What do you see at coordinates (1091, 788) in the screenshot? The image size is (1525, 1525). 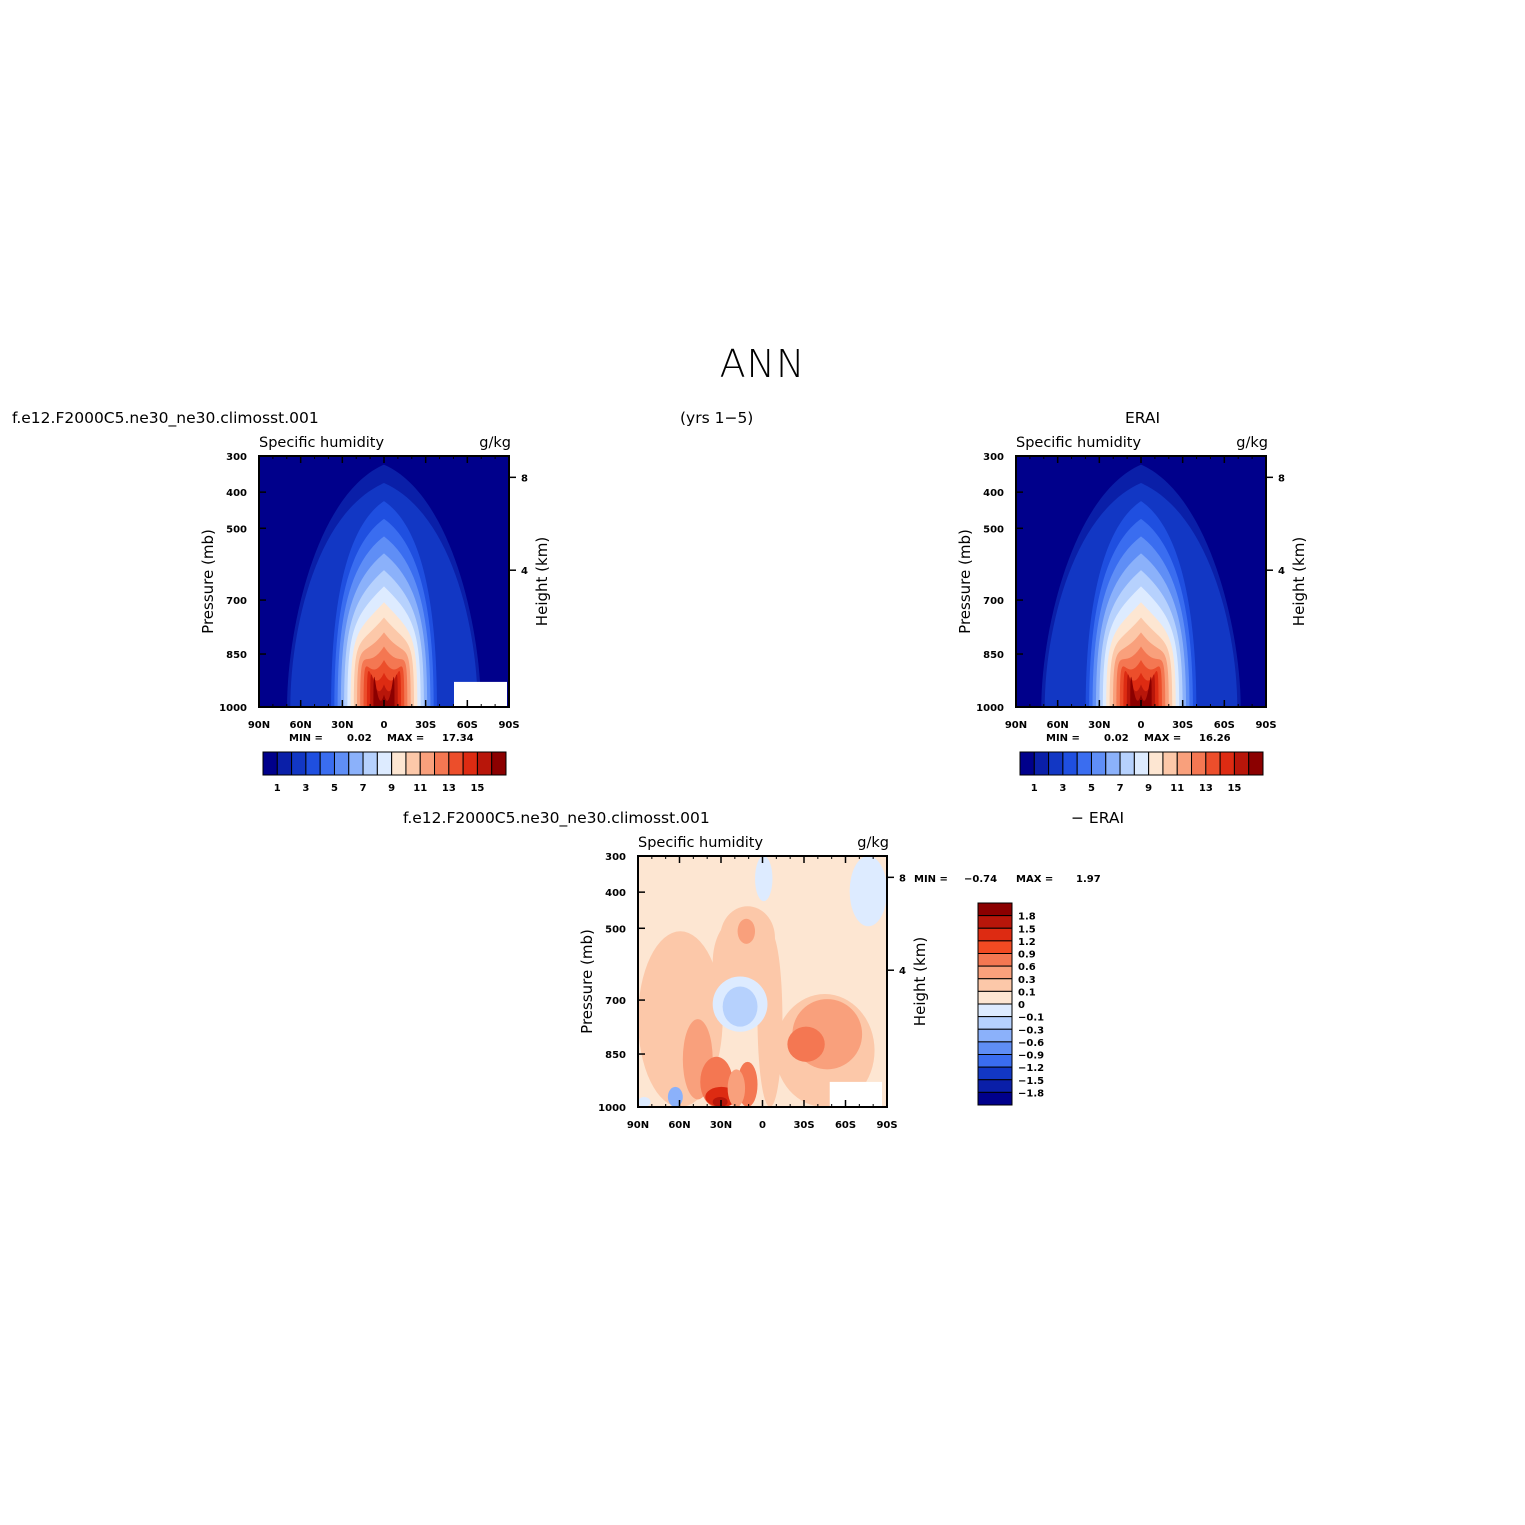 I see `colorbar-label: 5` at bounding box center [1091, 788].